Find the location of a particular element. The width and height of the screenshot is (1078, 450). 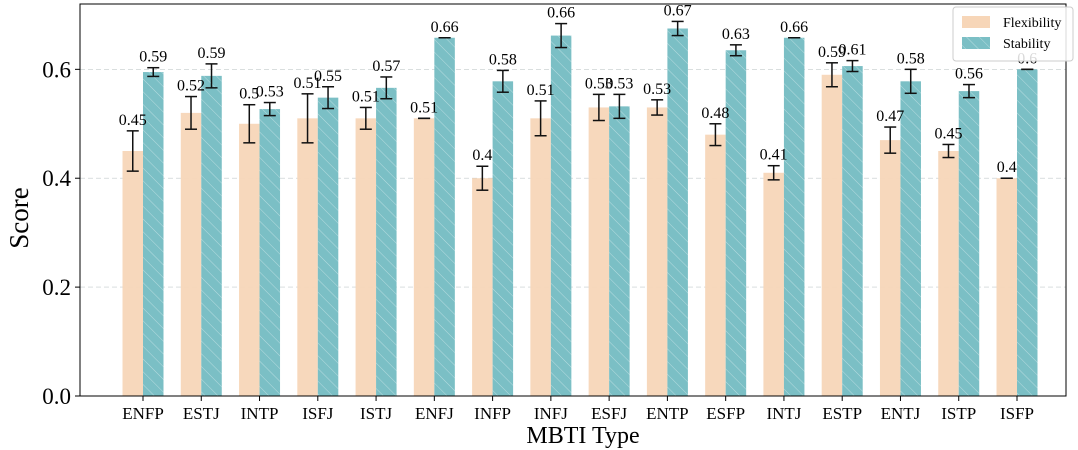

bar-hatch-esfp is located at coordinates (736, 223).